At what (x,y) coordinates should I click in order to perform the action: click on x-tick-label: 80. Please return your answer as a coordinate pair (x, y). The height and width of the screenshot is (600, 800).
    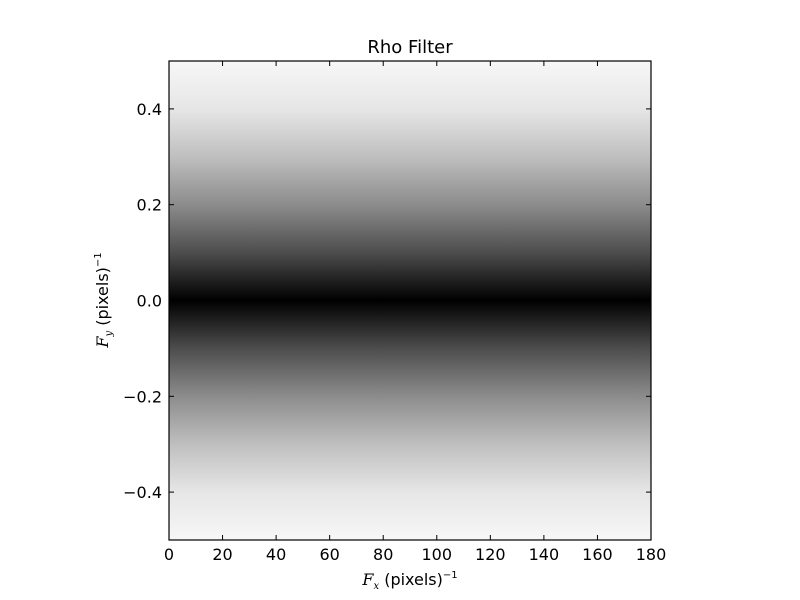
    Looking at the image, I should click on (383, 554).